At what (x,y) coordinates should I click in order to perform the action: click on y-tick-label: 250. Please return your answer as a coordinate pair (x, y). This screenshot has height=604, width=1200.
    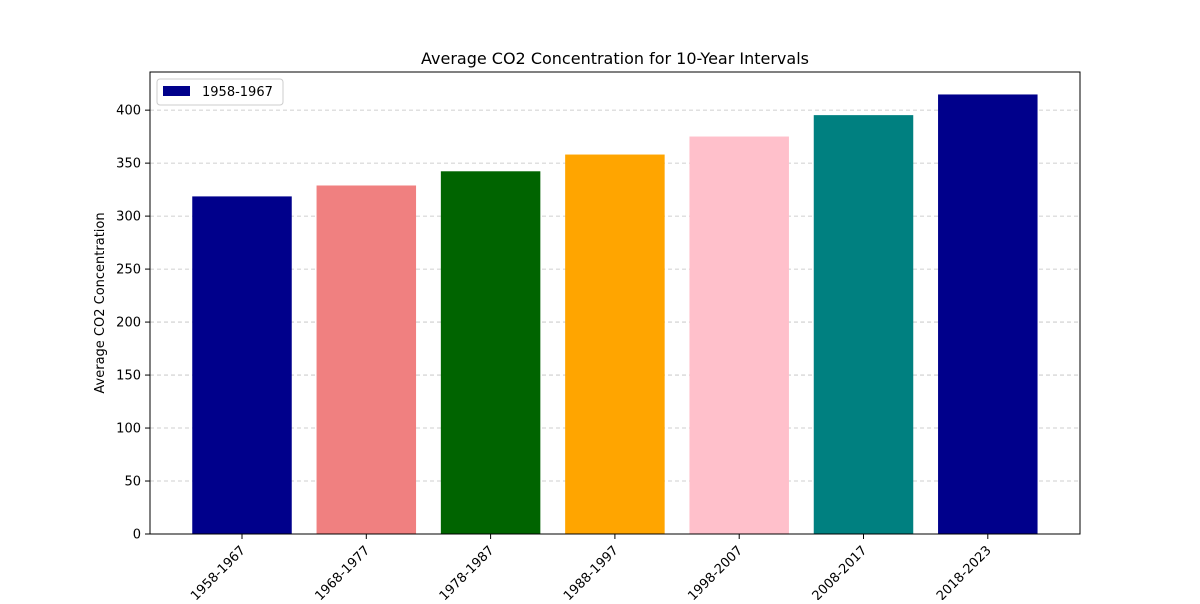
    Looking at the image, I should click on (128, 270).